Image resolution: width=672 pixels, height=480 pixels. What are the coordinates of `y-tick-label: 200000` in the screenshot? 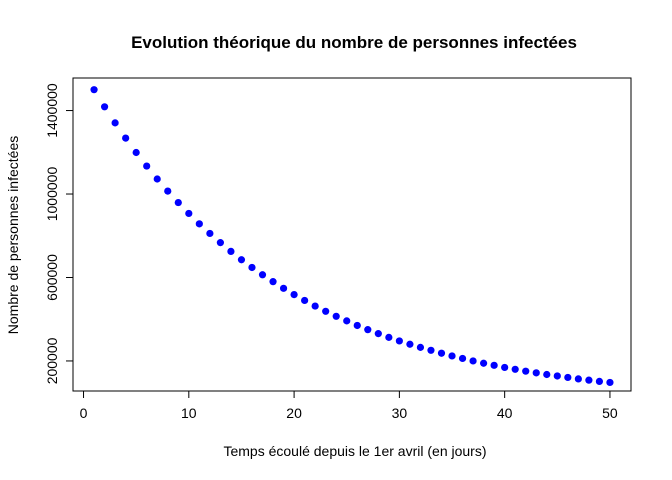 It's located at (52, 360).